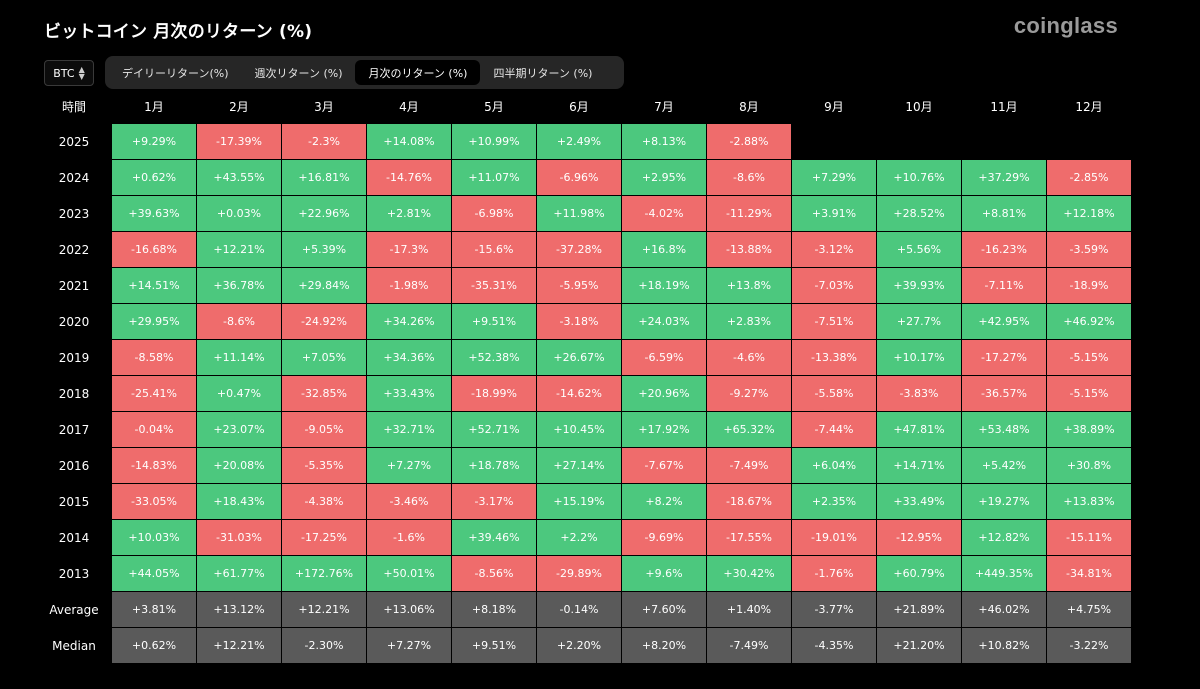 Image resolution: width=1200 pixels, height=689 pixels. Describe the element at coordinates (834, 609) in the screenshot. I see `stat-cell: -3.77%` at that location.